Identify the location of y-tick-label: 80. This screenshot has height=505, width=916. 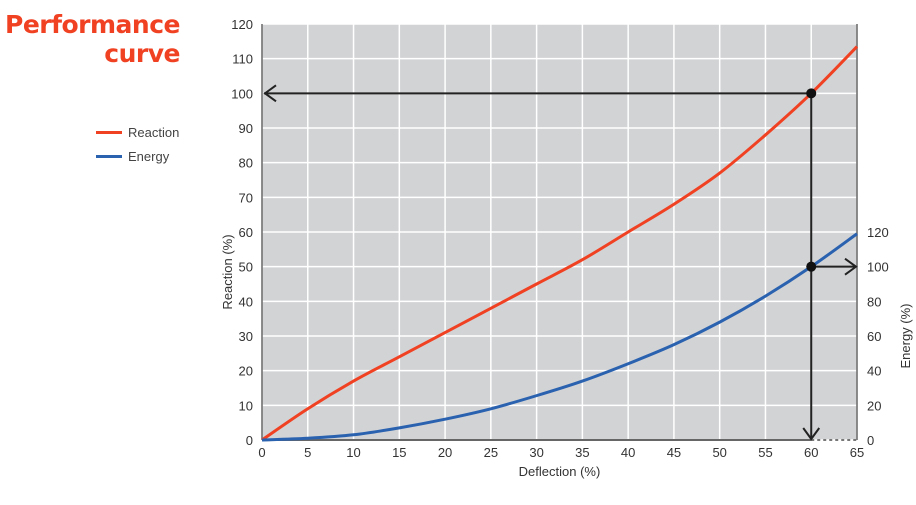
(246, 163).